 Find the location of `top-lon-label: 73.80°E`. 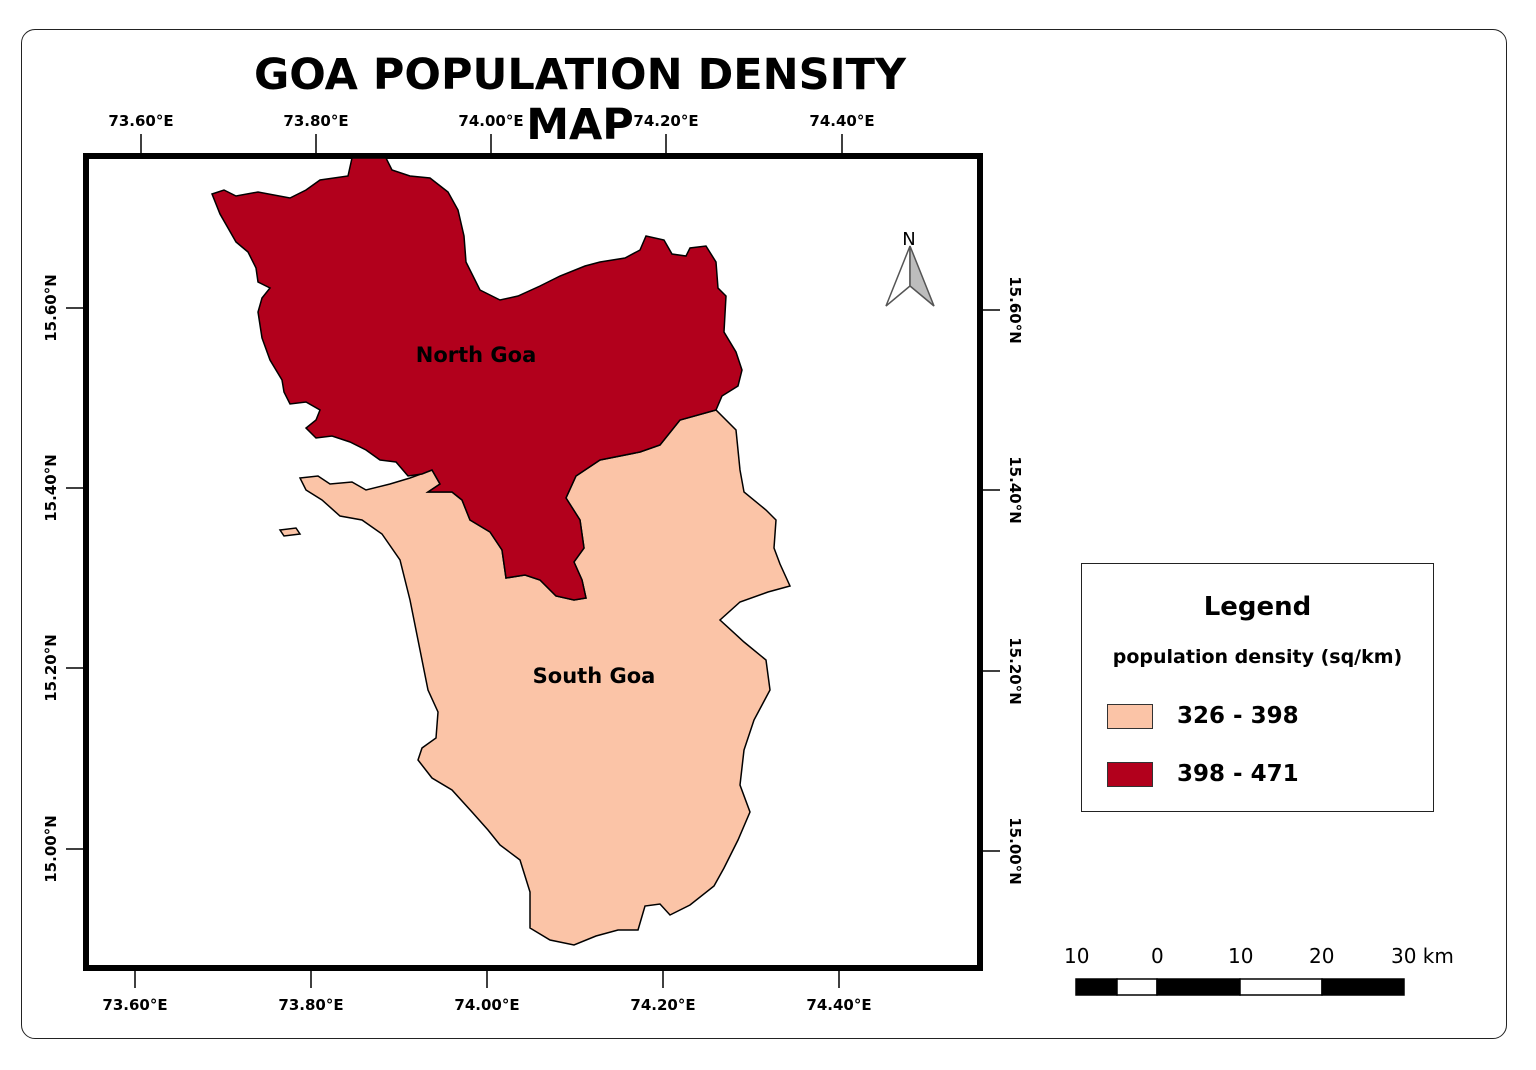

top-lon-label: 73.80°E is located at coordinates (315, 121).